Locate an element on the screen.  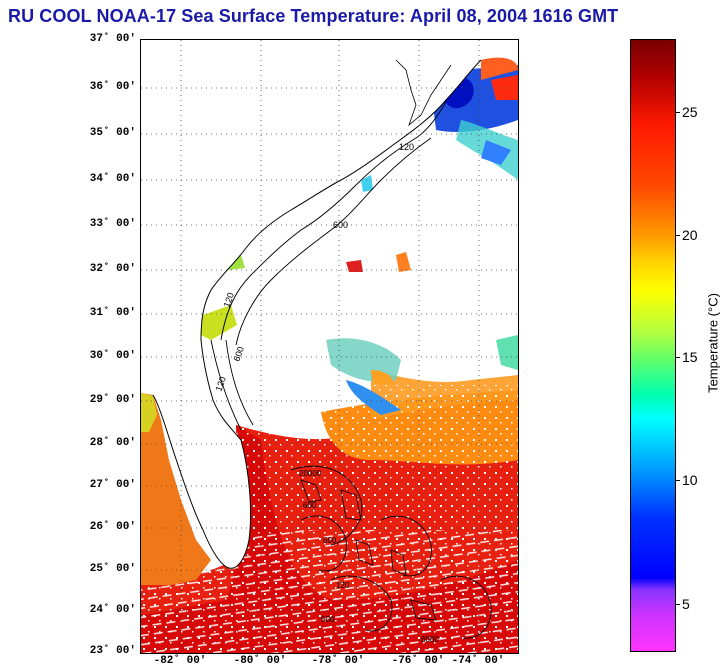
lat-label-28: 28˚ 00' is located at coordinates (112, 443).